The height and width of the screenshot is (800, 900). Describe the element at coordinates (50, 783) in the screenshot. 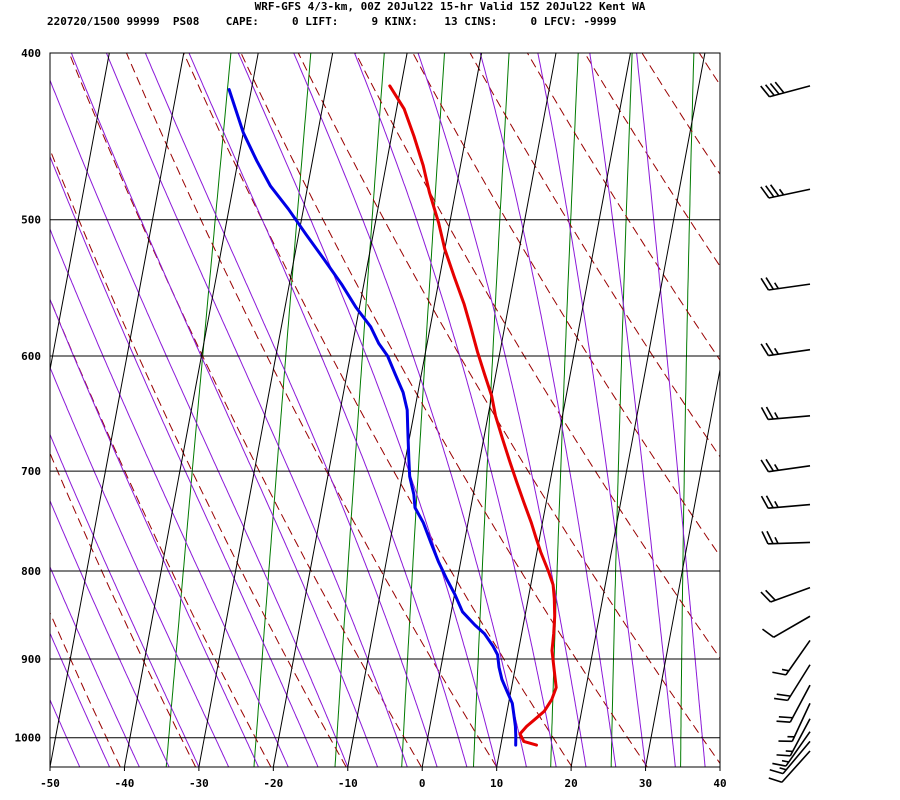

I see `x-tick-label: -50` at that location.